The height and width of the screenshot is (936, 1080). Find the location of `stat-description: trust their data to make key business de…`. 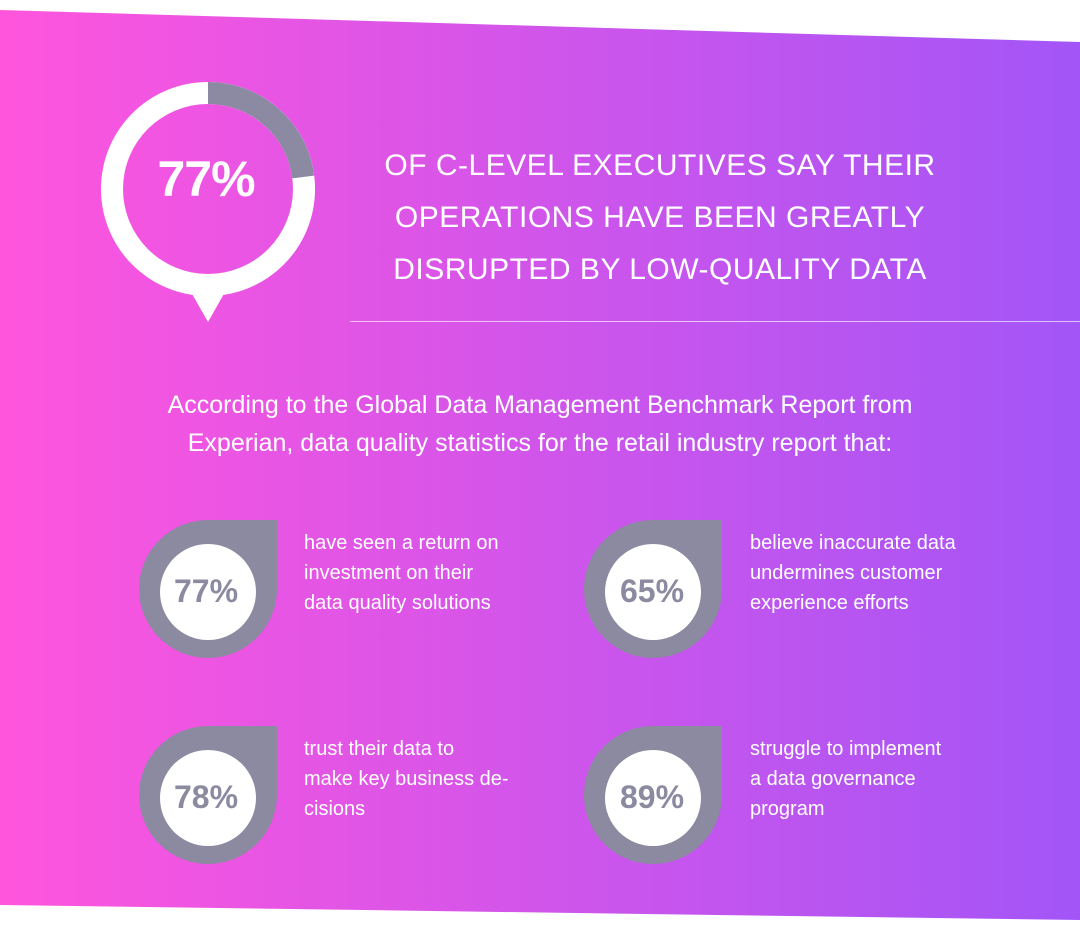

stat-description: trust their data to make key business de… is located at coordinates (429, 779).